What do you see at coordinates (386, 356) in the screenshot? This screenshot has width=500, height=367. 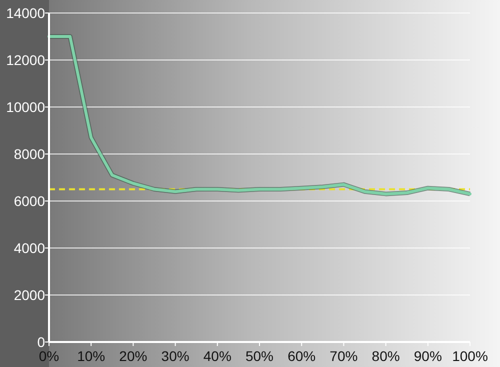 I see `x-tick-label: 80%` at bounding box center [386, 356].